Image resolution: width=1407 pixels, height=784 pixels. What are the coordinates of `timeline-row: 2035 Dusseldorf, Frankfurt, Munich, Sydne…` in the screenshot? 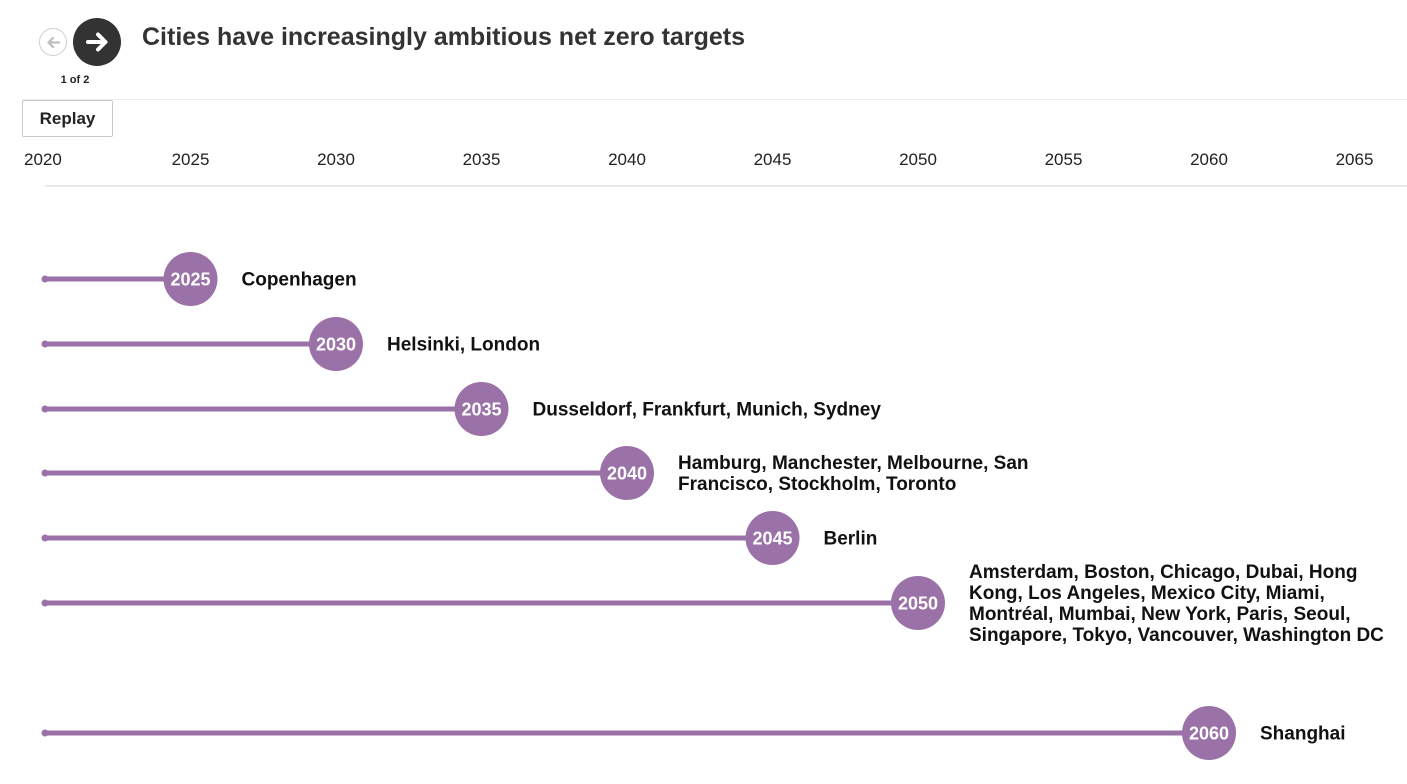 It's located at (461, 409).